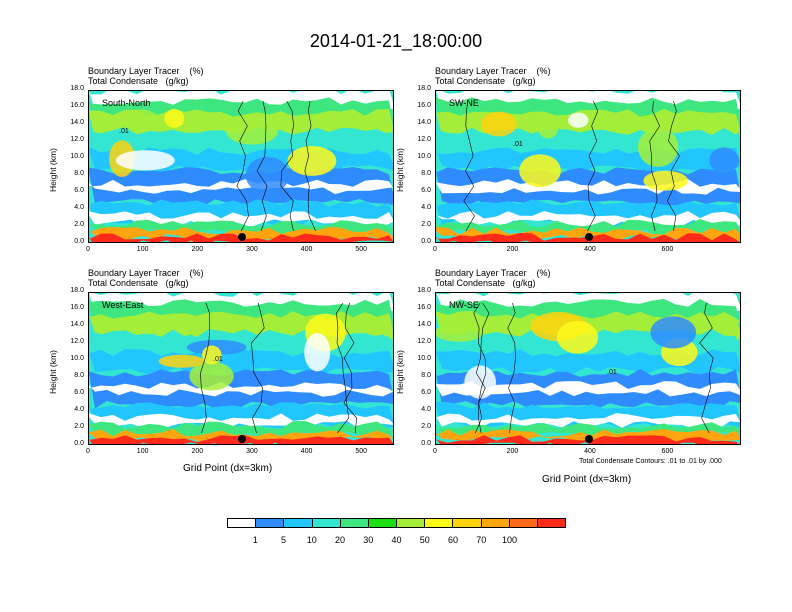 This screenshot has width=792, height=612. Describe the element at coordinates (311, 540) in the screenshot. I see `colorbar-label: 10` at that location.